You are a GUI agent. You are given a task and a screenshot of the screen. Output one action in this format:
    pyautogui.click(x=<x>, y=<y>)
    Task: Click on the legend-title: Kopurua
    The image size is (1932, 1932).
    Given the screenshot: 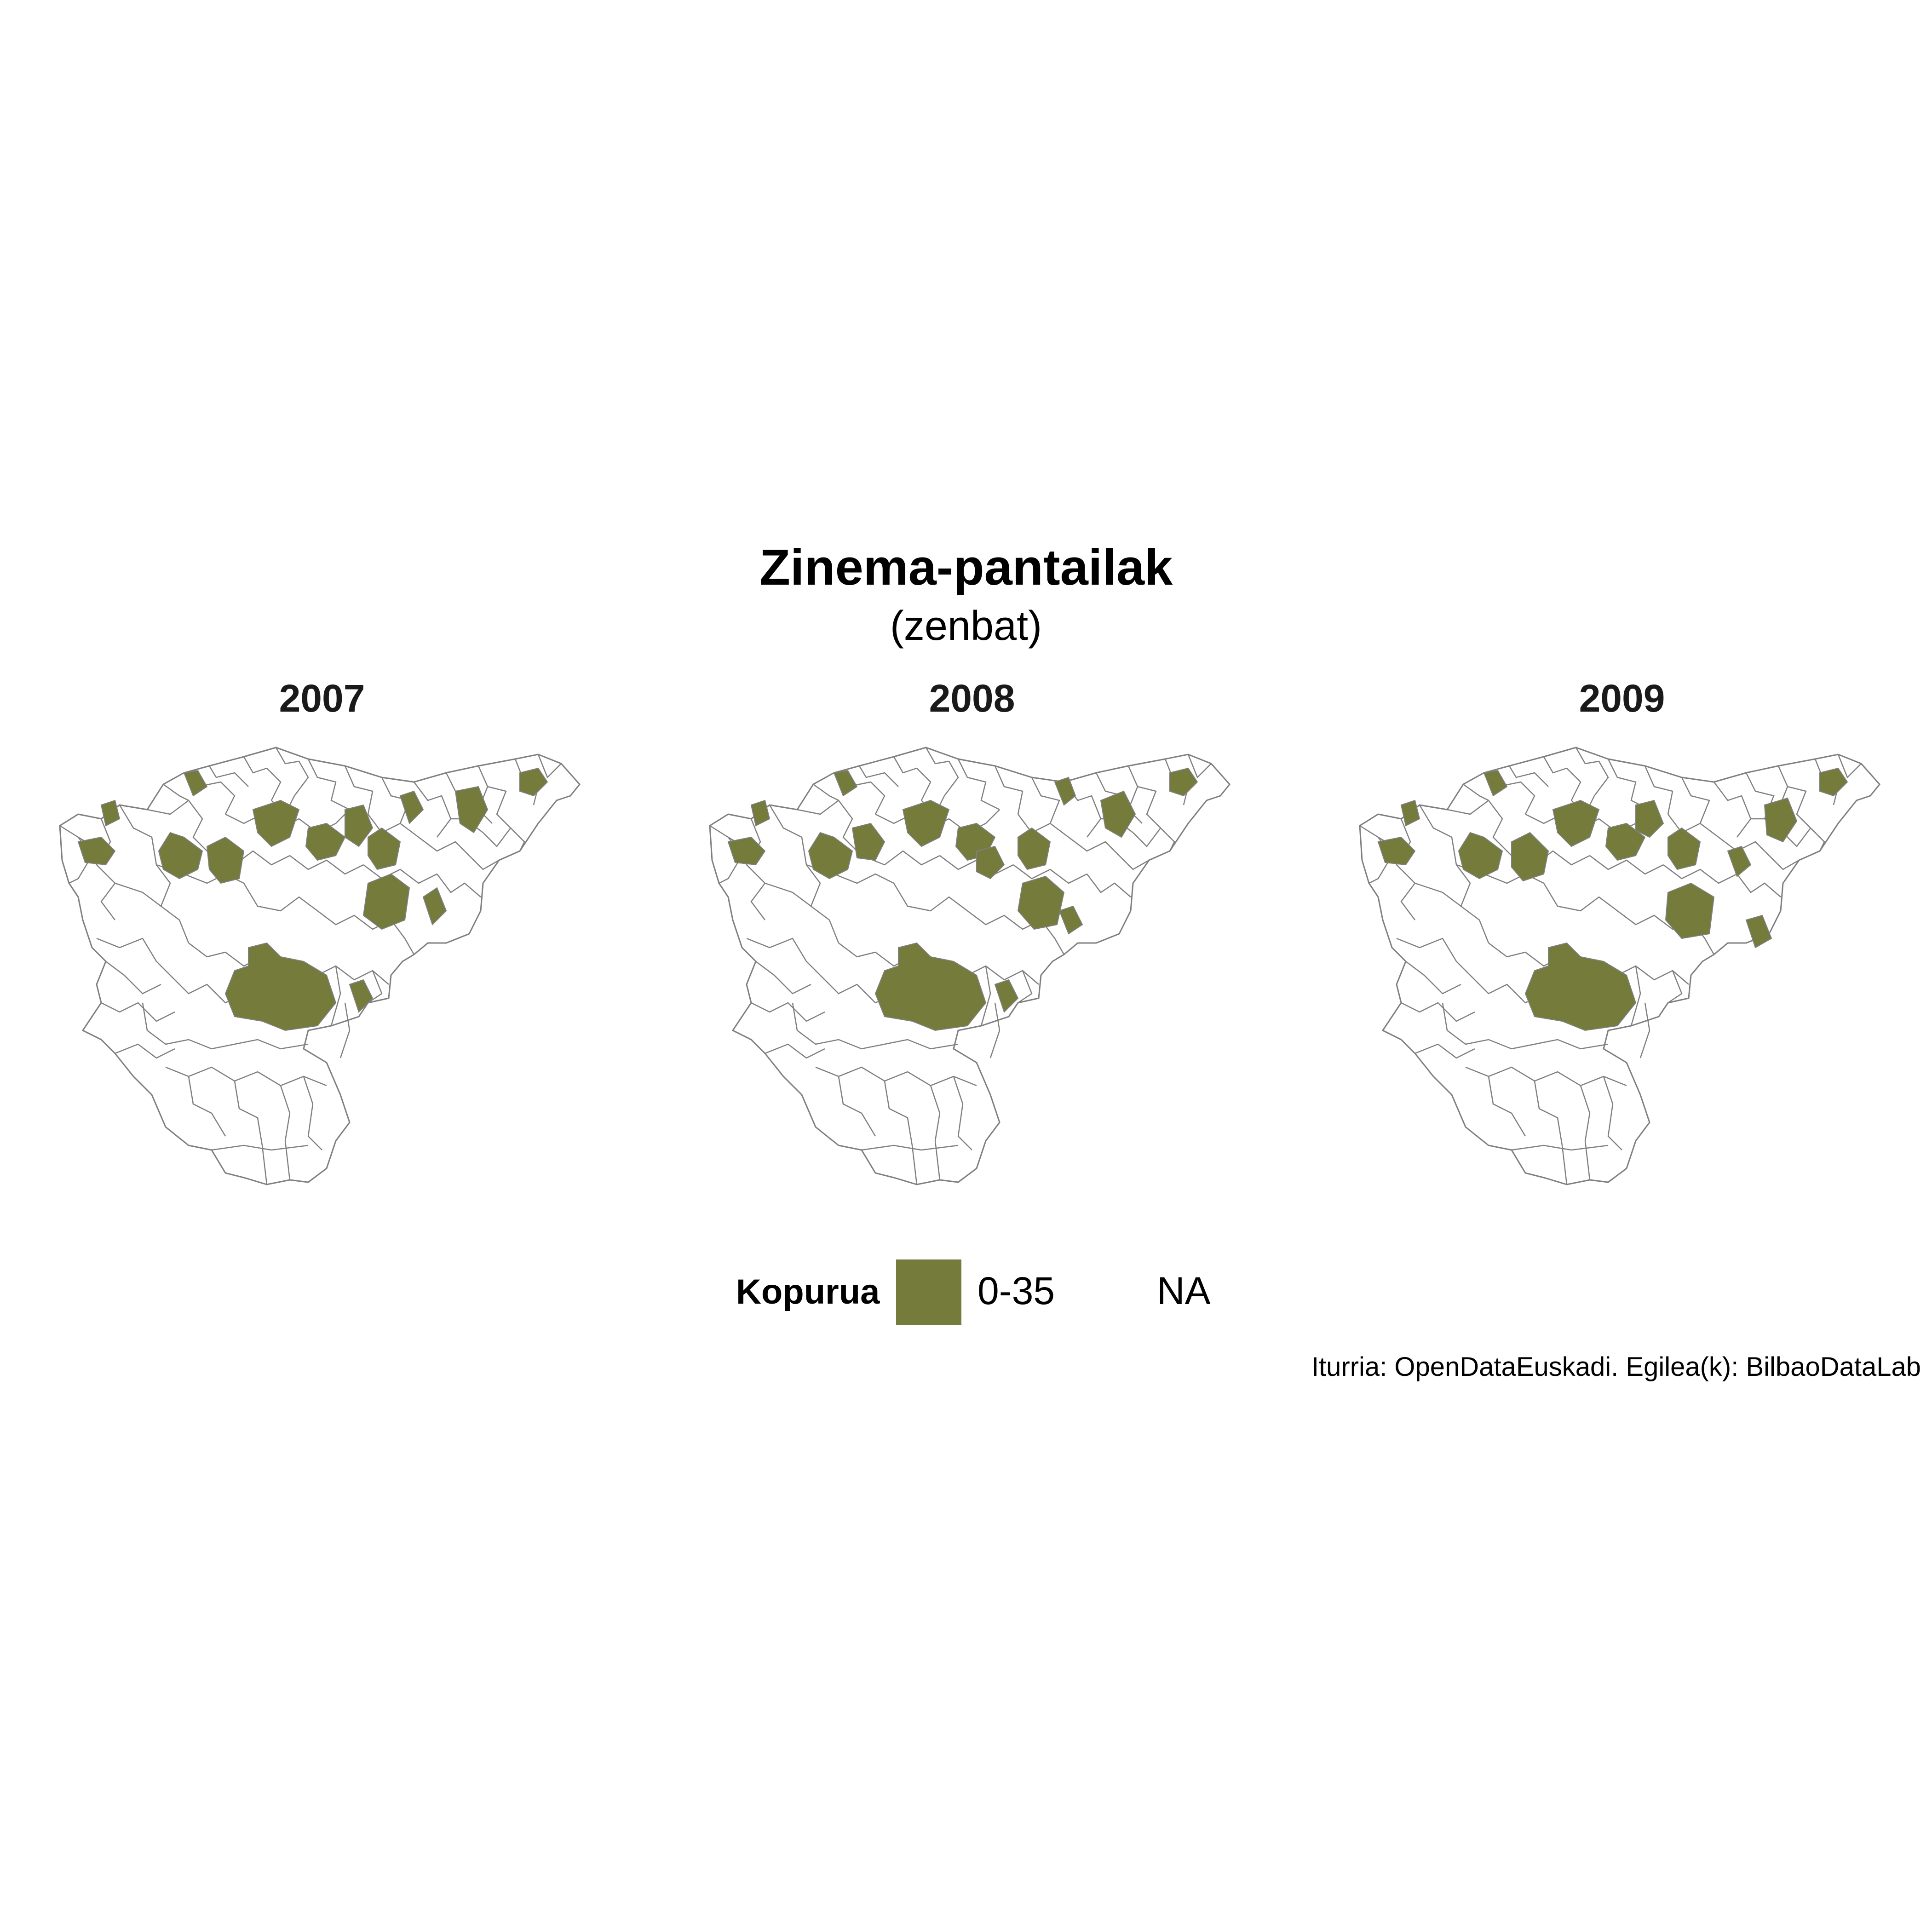 What is the action you would take?
    pyautogui.click(x=808, y=1291)
    